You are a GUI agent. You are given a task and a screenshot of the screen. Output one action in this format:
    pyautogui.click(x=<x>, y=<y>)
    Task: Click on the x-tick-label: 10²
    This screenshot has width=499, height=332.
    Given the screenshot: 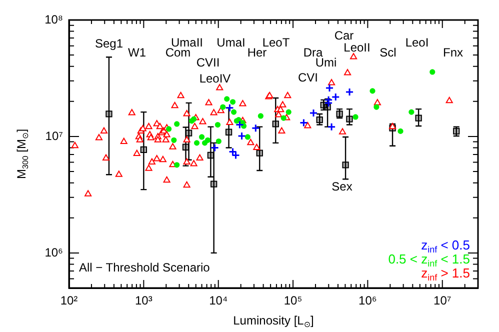 What is the action you would take?
    pyautogui.click(x=69, y=301)
    